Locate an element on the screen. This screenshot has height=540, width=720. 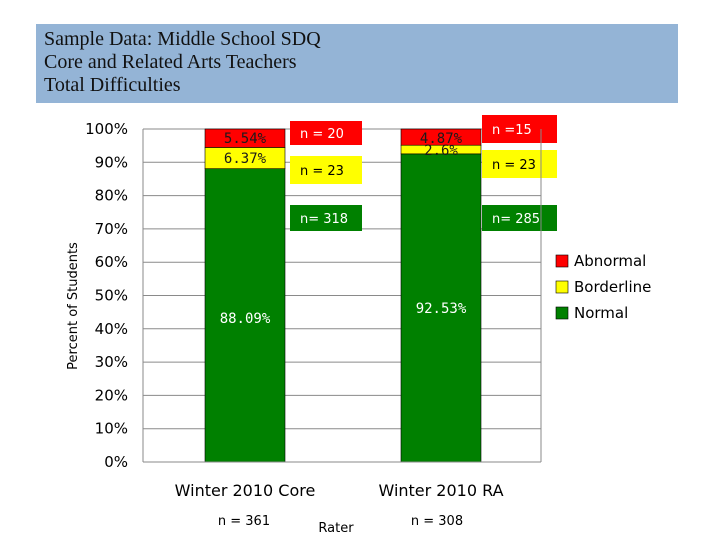
y-tick-label: 70% is located at coordinates (111, 229).